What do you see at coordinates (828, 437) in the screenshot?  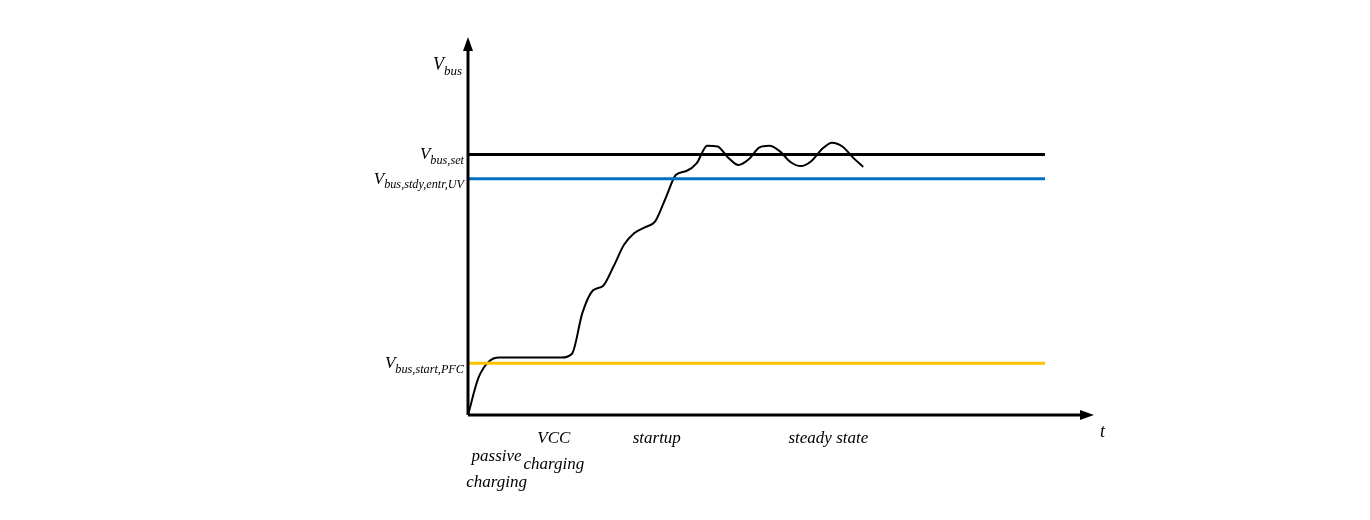 I see `text: steady state` at bounding box center [828, 437].